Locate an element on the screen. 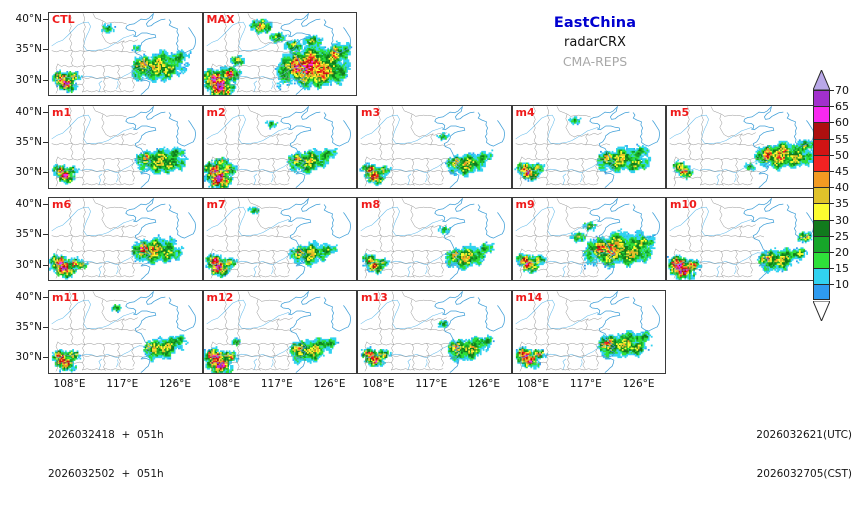 Image resolution: width=860 pixels, height=507 pixels. panel-label-m14: m14 is located at coordinates (529, 297).